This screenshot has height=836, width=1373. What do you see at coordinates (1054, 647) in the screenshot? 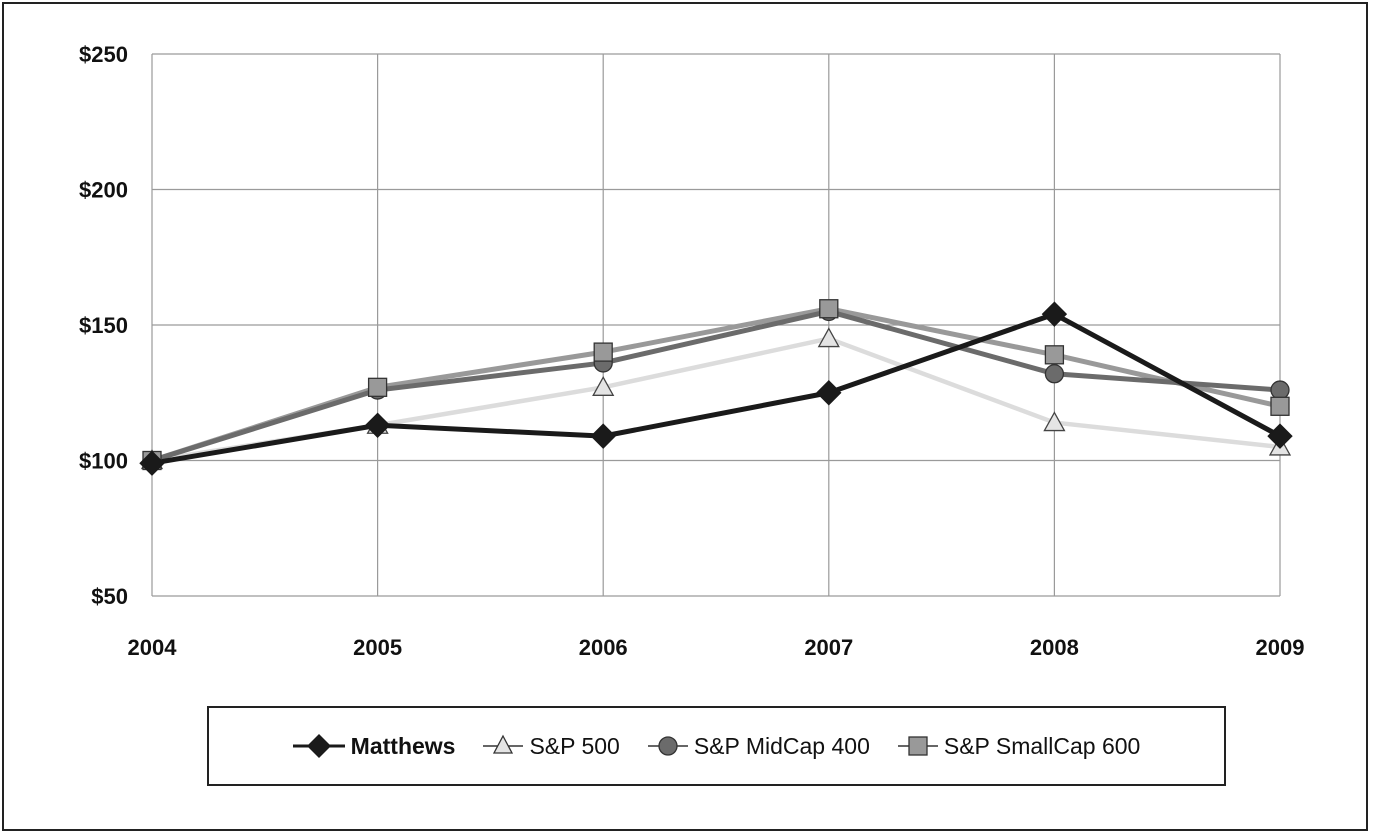
I see `x-tick-label: 2008` at bounding box center [1054, 647].